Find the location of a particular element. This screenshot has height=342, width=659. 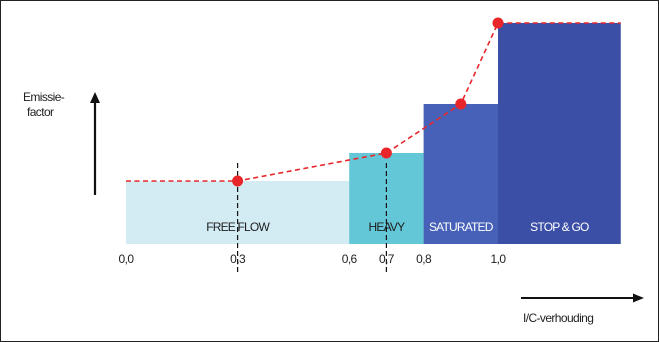

tick-label-4: 0,8 is located at coordinates (424, 259).